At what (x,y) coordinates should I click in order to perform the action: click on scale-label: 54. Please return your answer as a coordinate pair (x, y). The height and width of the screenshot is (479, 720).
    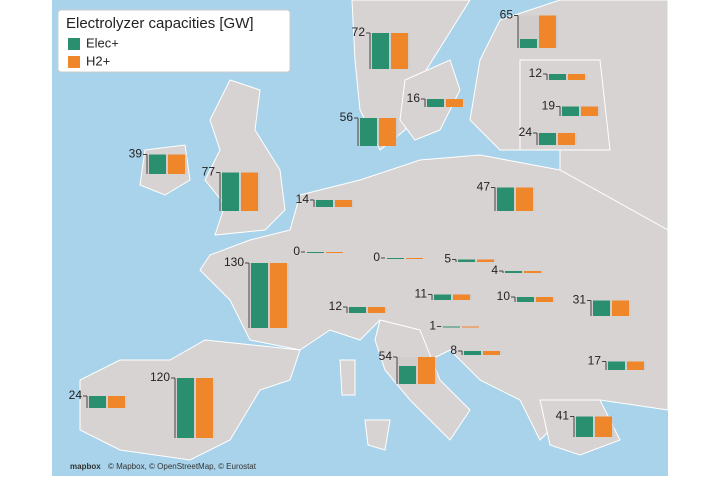
    Looking at the image, I should click on (386, 356).